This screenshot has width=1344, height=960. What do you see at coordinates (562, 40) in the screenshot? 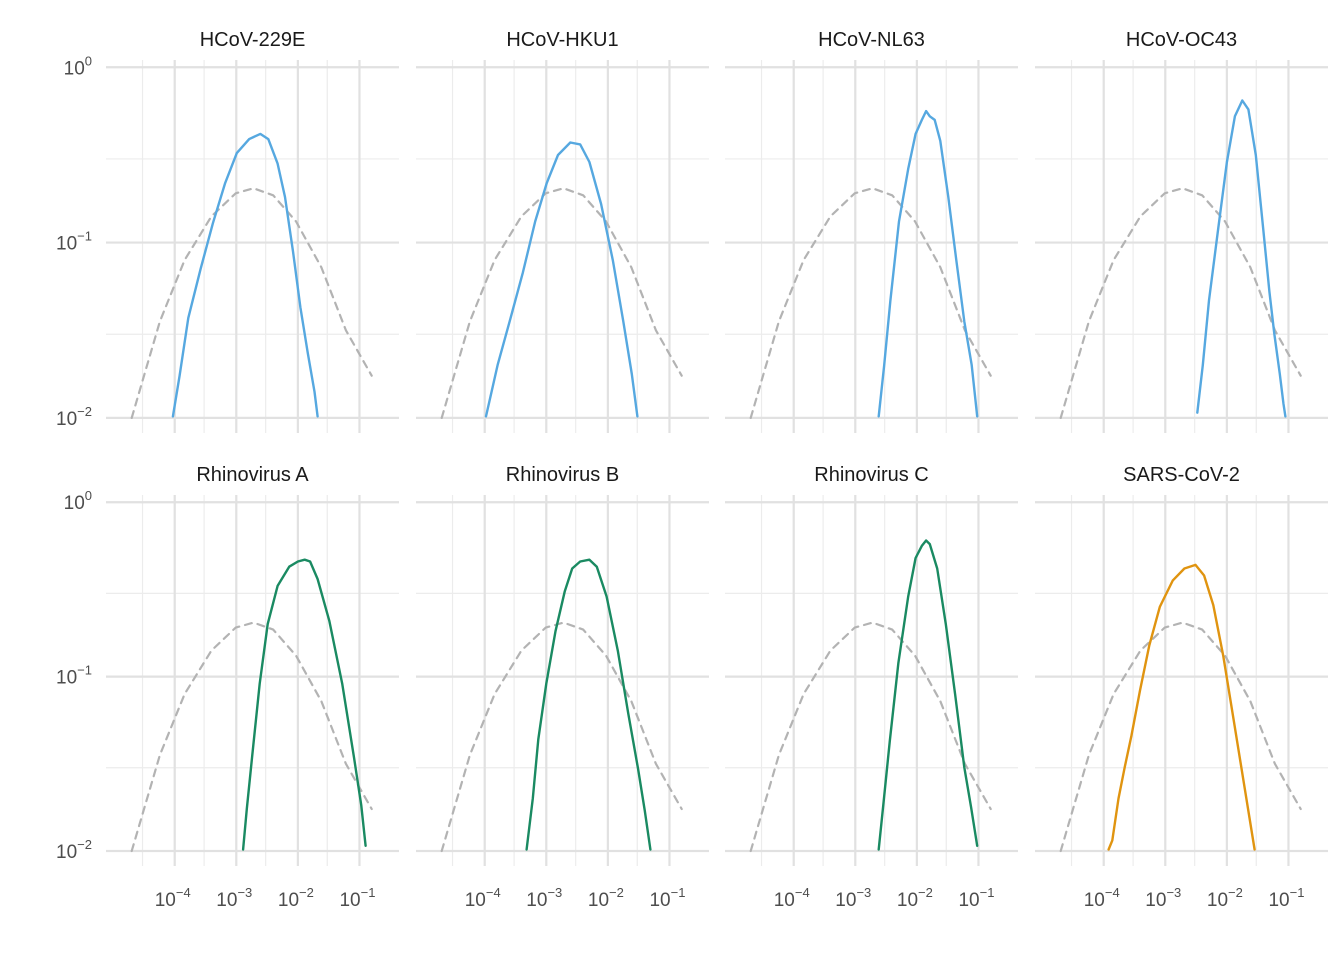
I see `panel-title: HCoV-HKU1` at bounding box center [562, 40].